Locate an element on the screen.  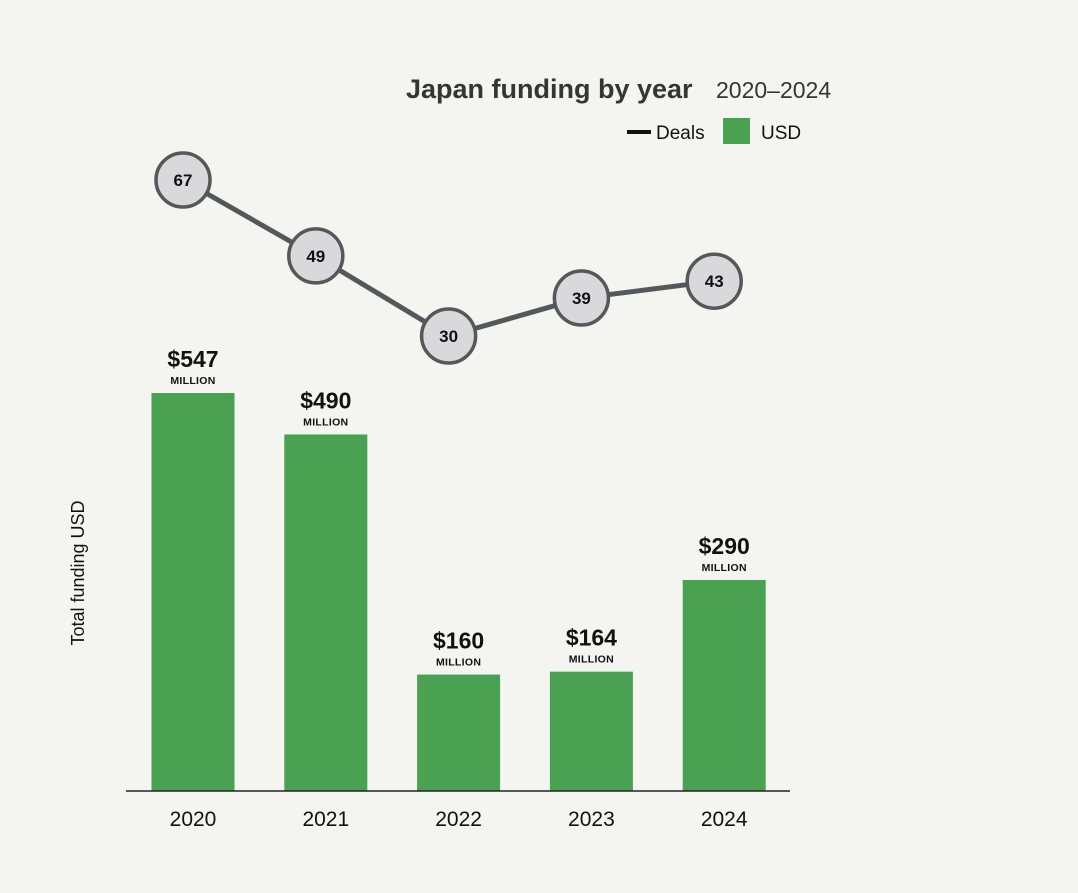
bar-unit-label-2020: MILLION is located at coordinates (192, 381).